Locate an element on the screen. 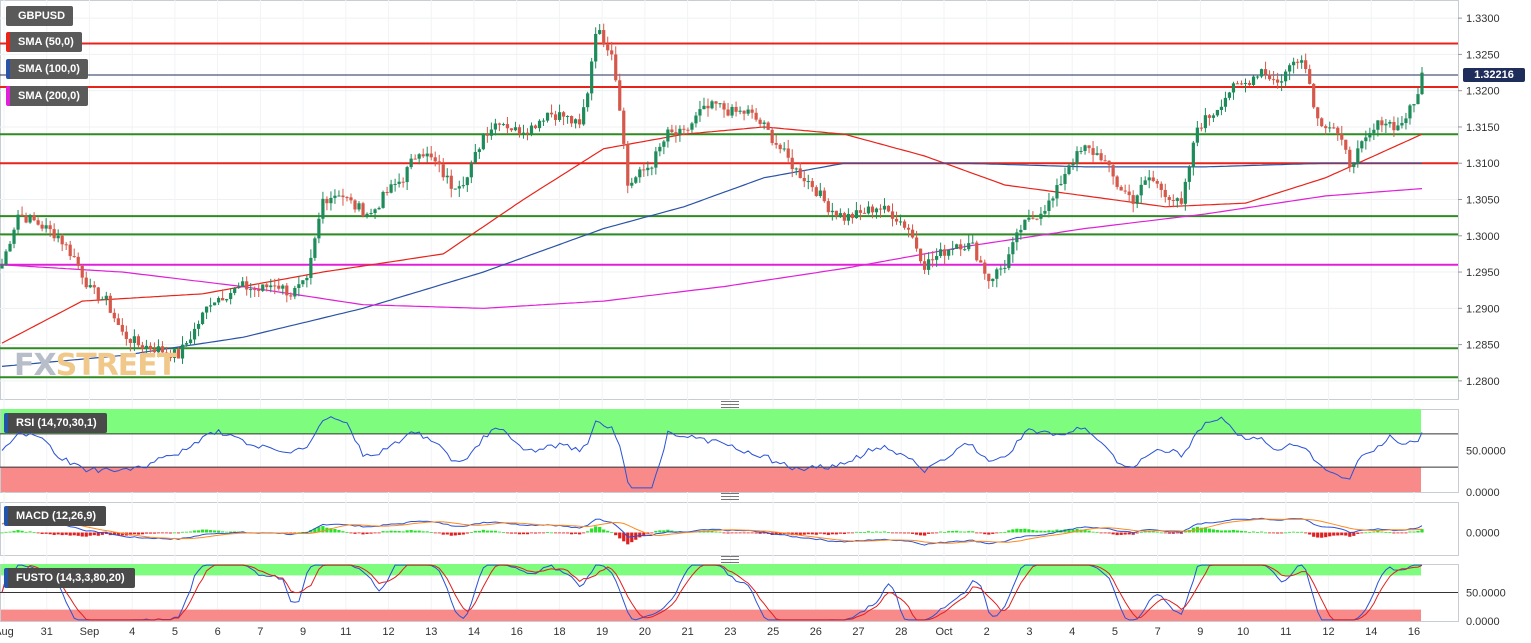 The width and height of the screenshot is (1531, 643). y-tick-label: 1.3250 is located at coordinates (1483, 55).